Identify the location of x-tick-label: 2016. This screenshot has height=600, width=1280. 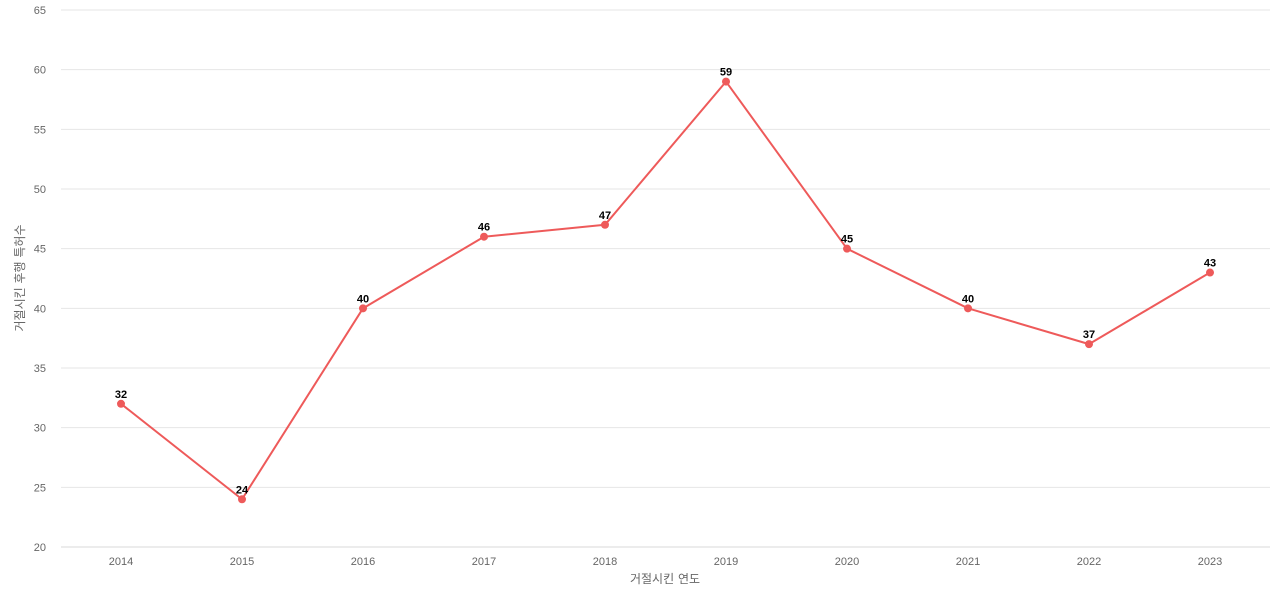
(363, 562).